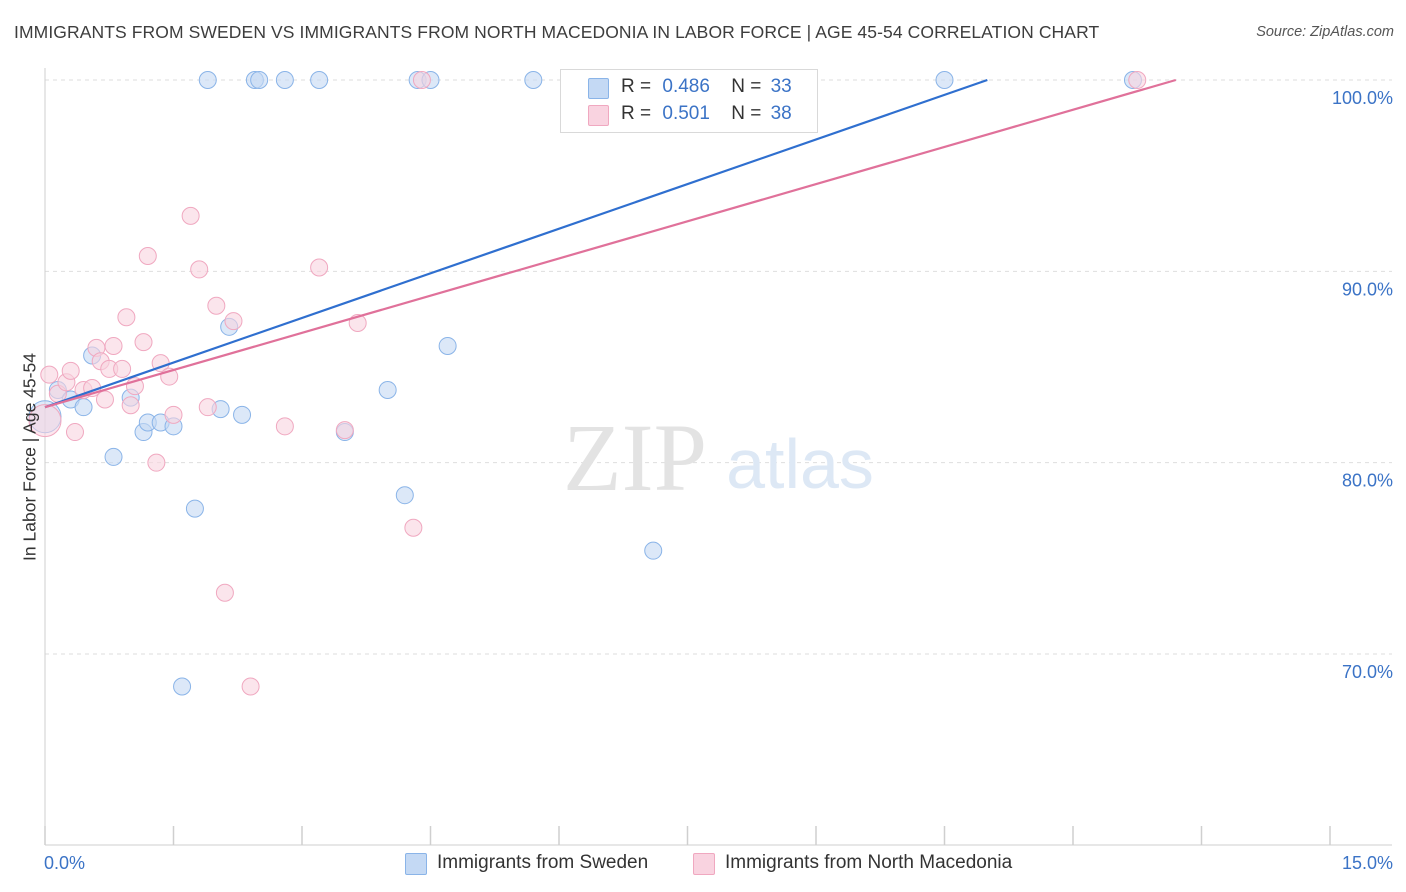  Describe the element at coordinates (1362, 98) in the screenshot. I see `y-tick-label: 100.0%` at that location.